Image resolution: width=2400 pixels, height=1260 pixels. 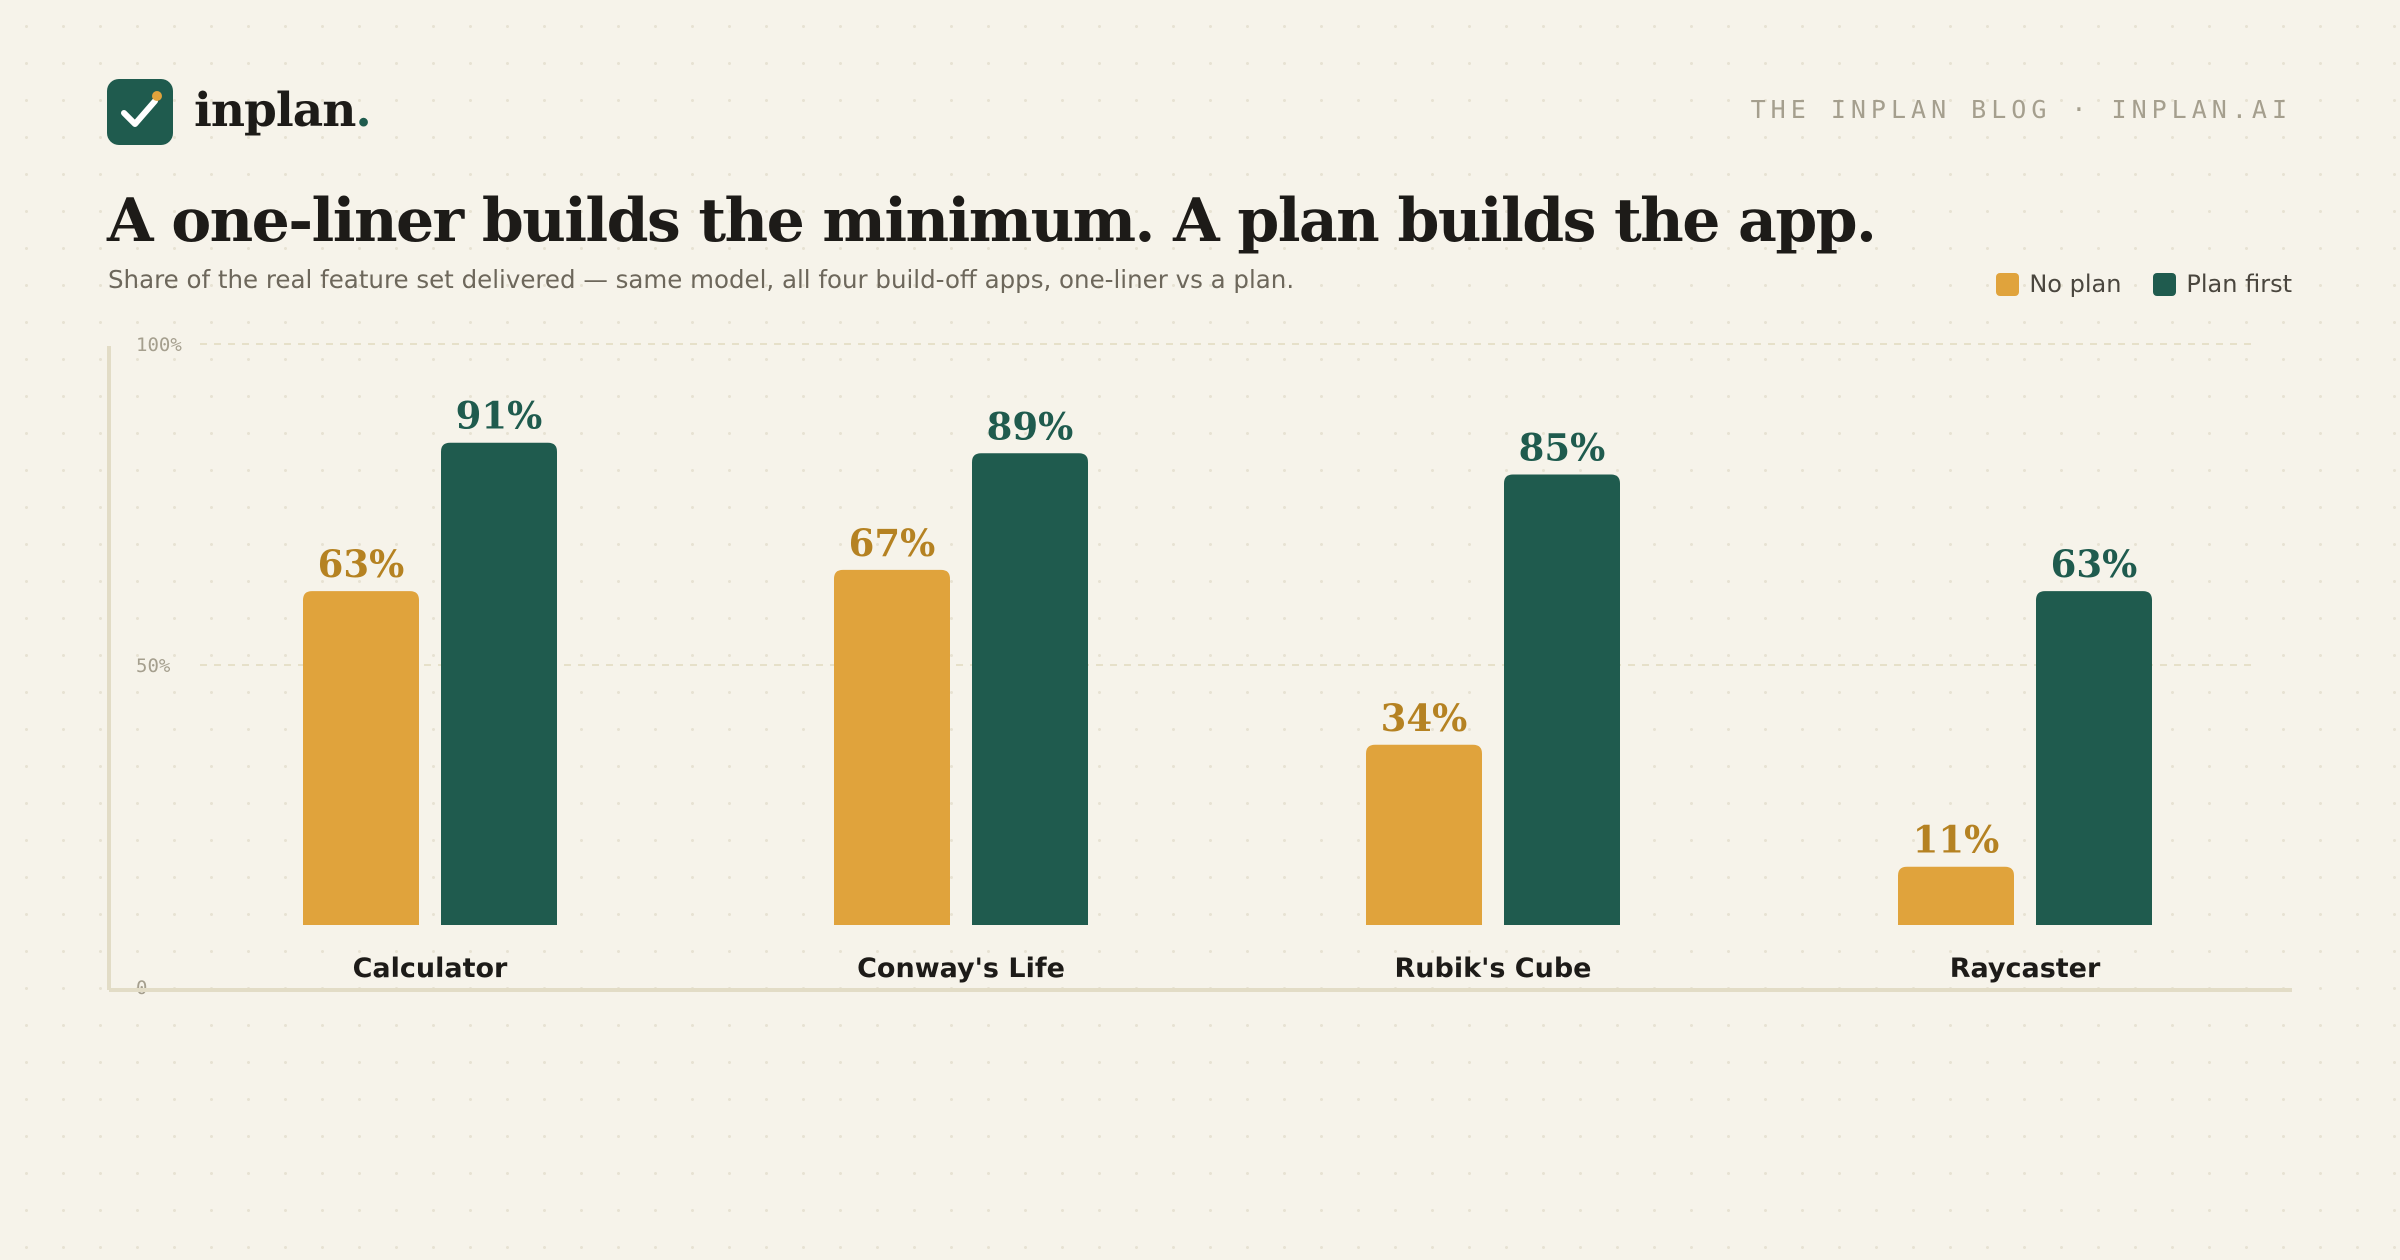 What do you see at coordinates (361, 564) in the screenshot?
I see `value-label-no-plan: 63%` at bounding box center [361, 564].